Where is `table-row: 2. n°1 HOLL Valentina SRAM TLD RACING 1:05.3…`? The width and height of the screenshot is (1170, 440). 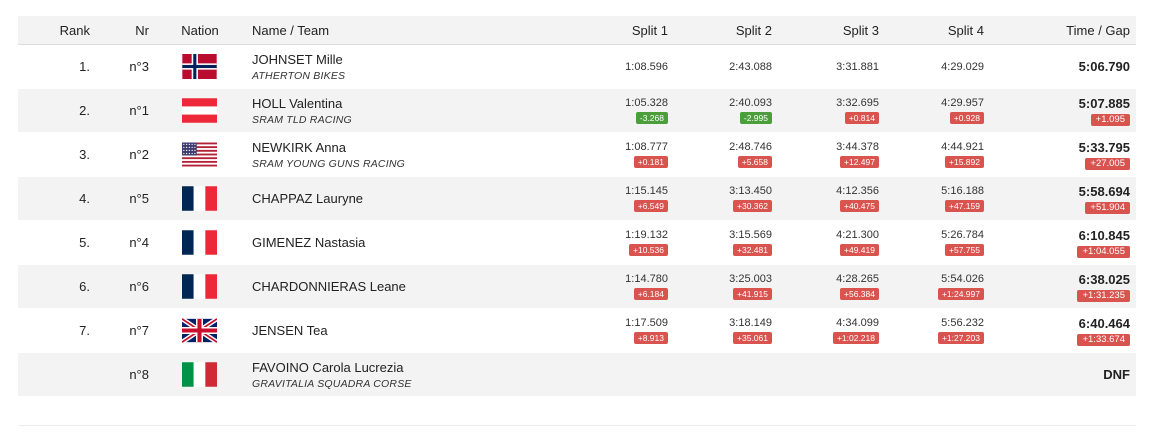 table-row: 2. n°1 HOLL Valentina SRAM TLD RACING 1:05.3… is located at coordinates (577, 111).